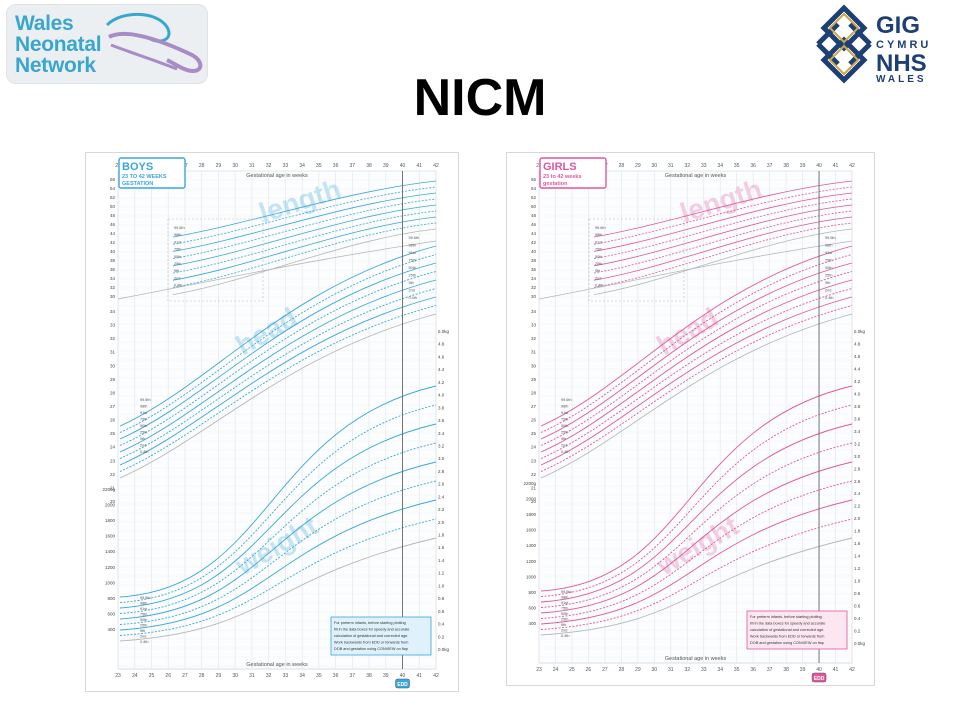  What do you see at coordinates (534, 242) in the screenshot?
I see `length-left-tick: 42` at bounding box center [534, 242].